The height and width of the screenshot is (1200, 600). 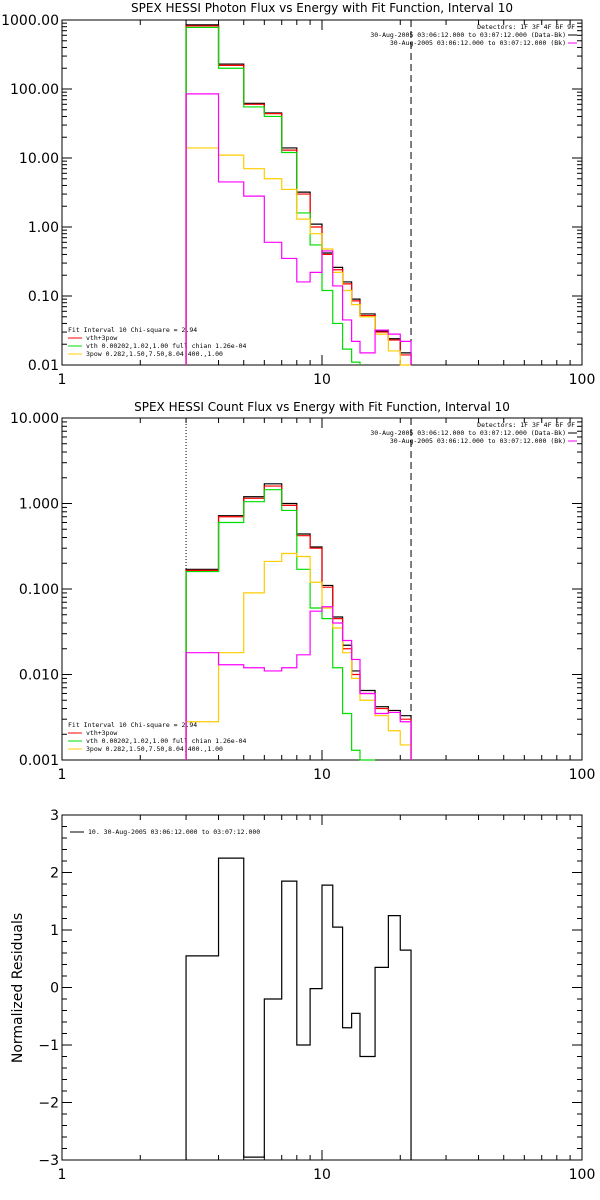 What do you see at coordinates (526, 425) in the screenshot?
I see `count-legend-detectors: Detectors: 1F 3F 4F 6F 9F` at bounding box center [526, 425].